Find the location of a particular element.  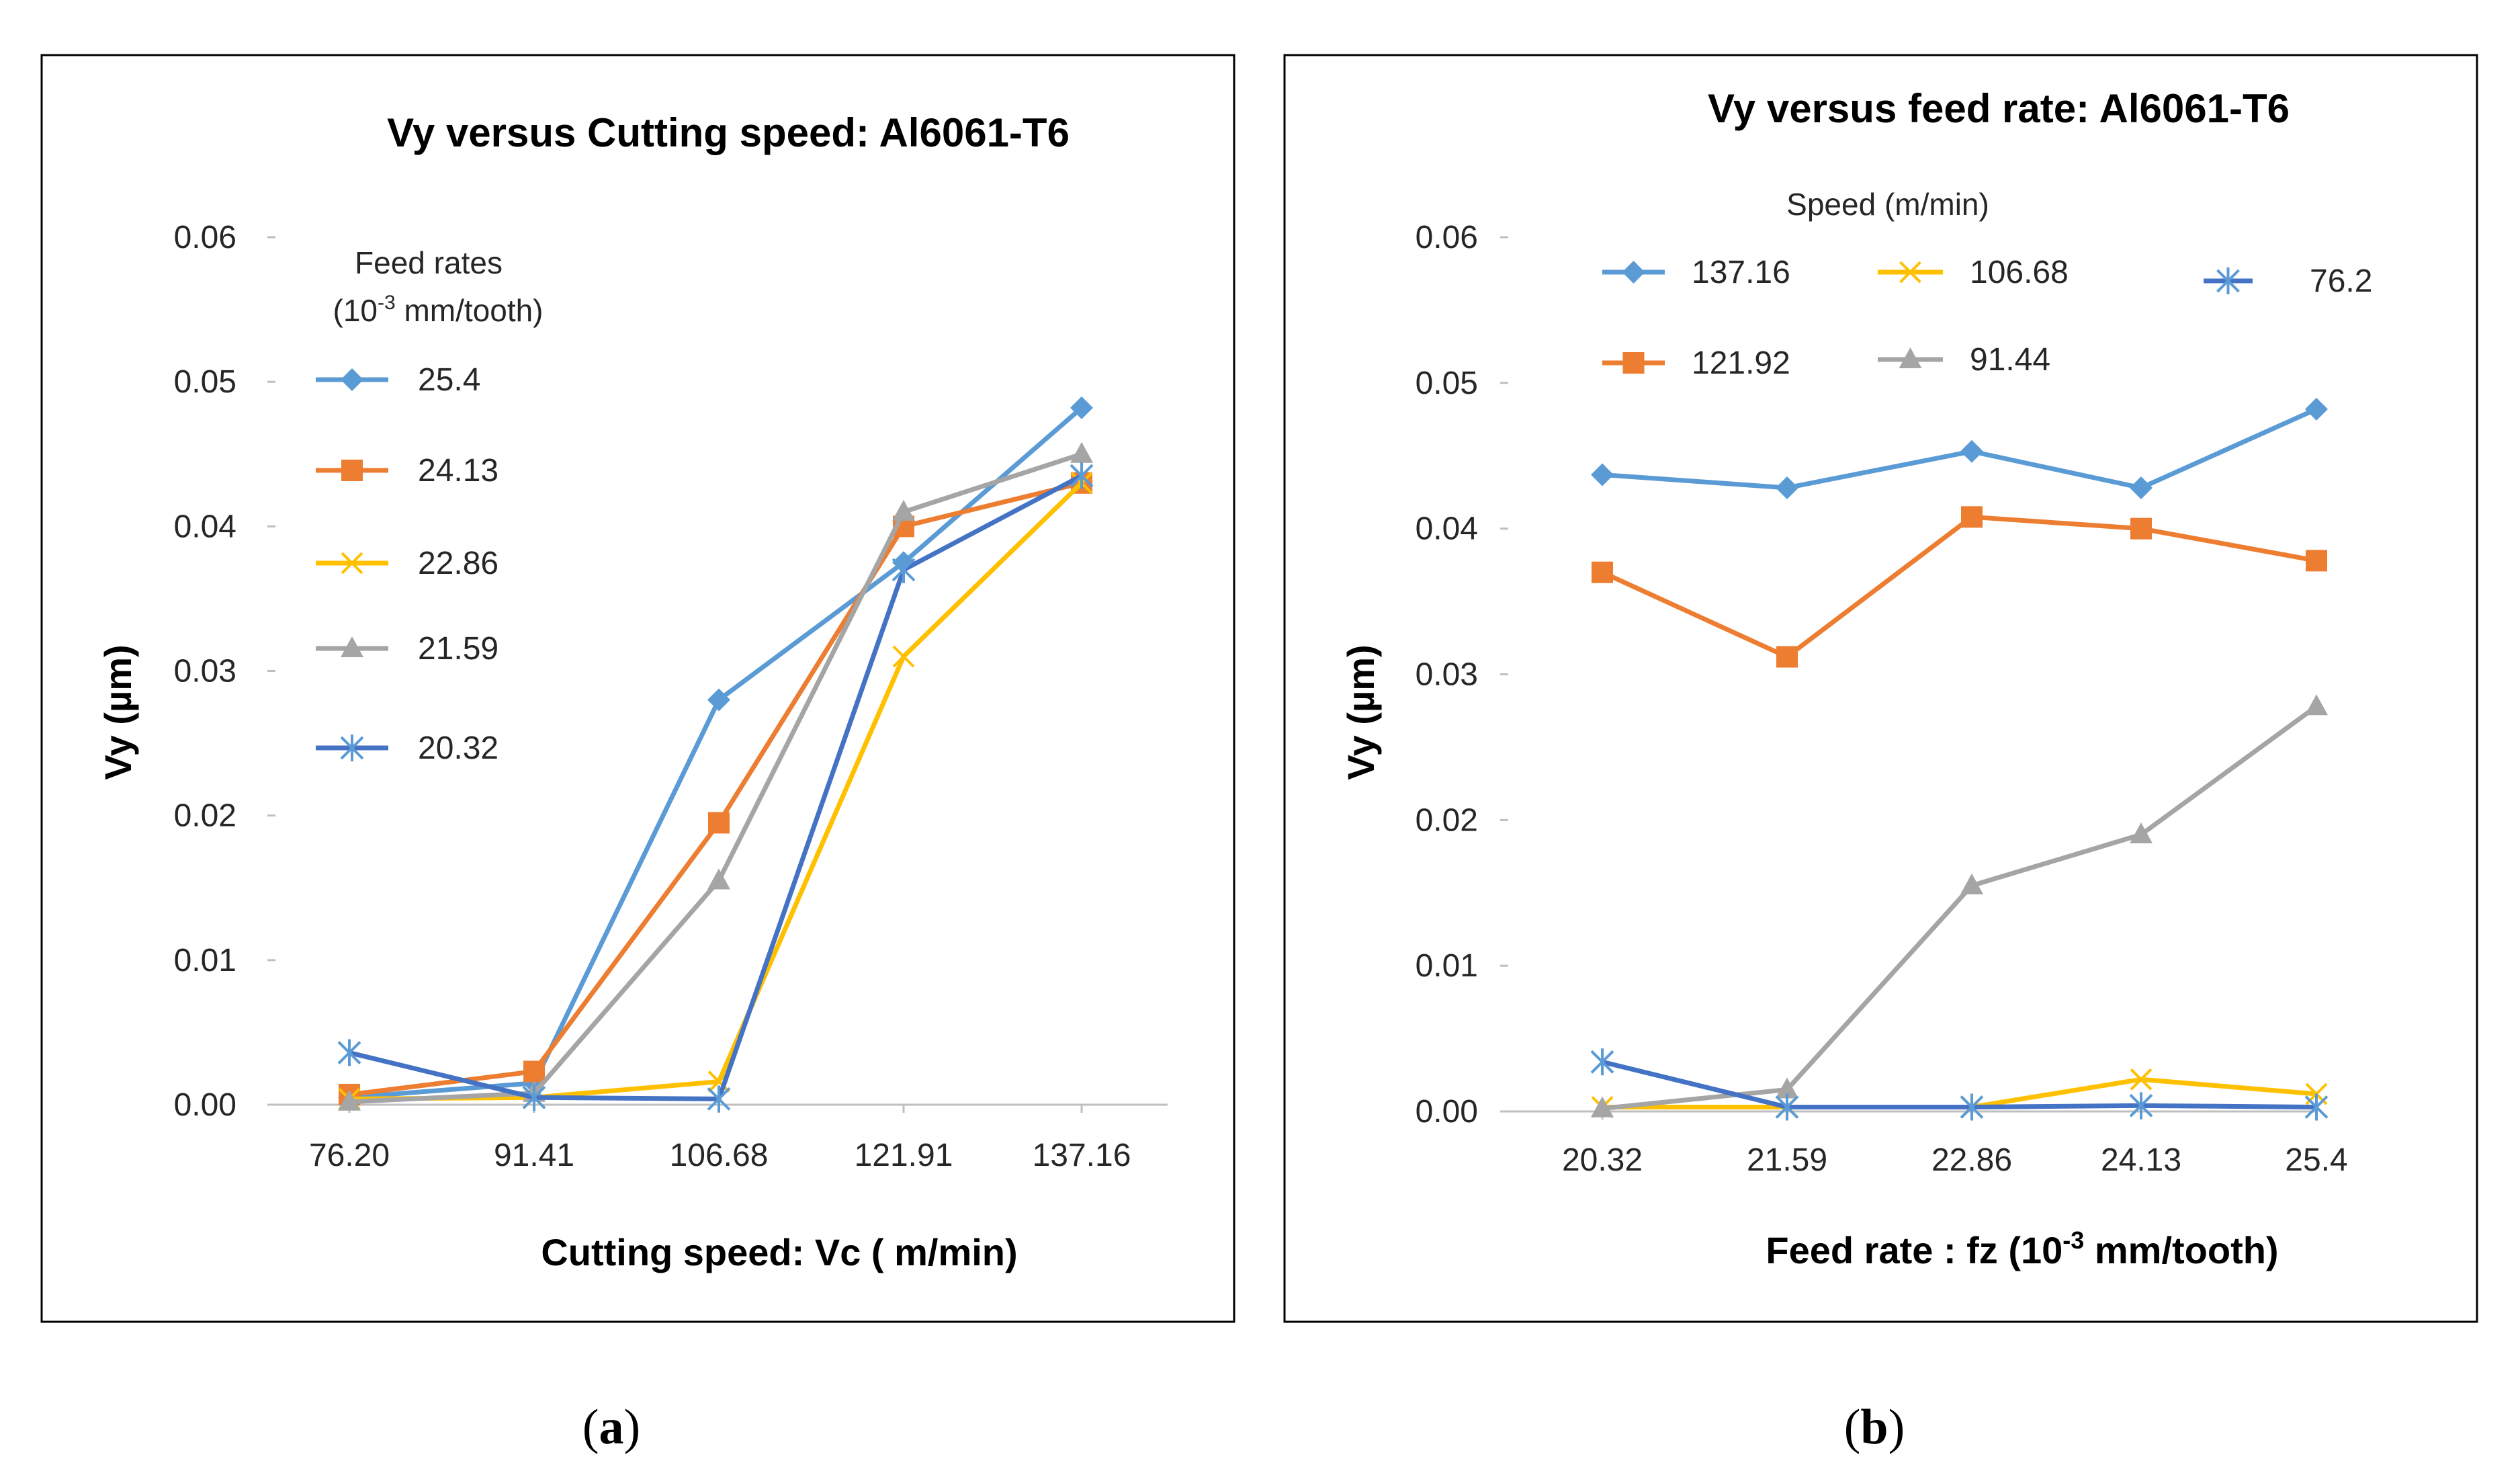

caption-b: (b) is located at coordinates (1874, 1427).